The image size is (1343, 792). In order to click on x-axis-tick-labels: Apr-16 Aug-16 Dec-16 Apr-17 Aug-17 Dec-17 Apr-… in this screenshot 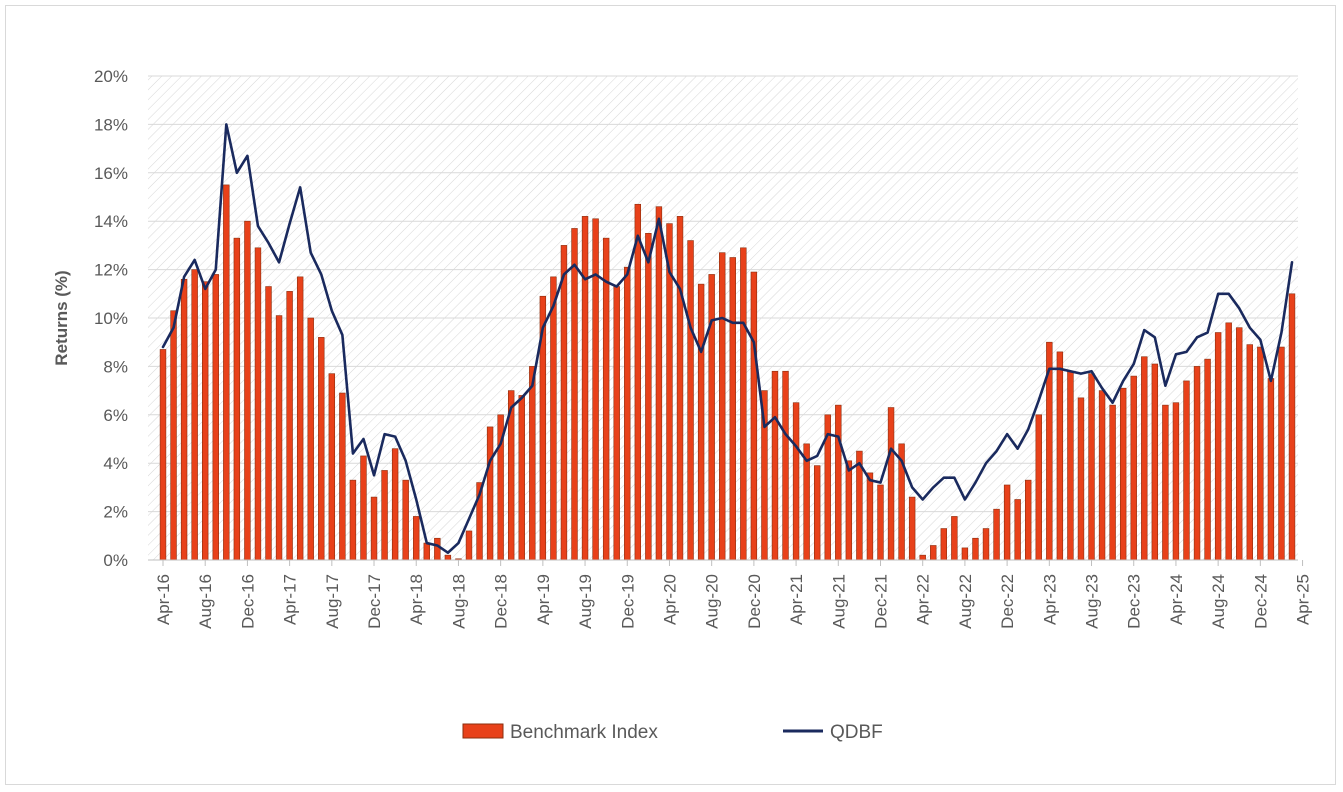, I will do `click(733, 601)`.